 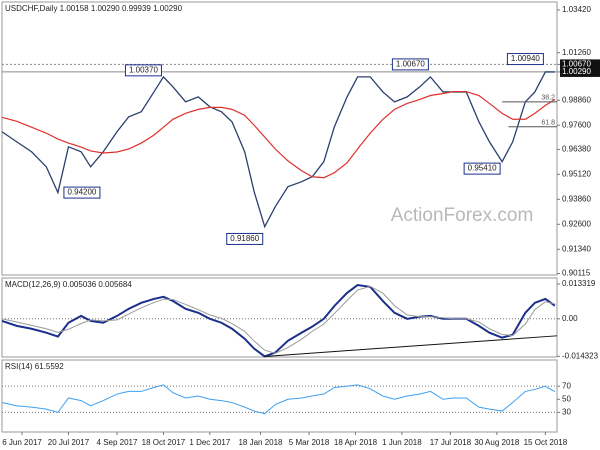 I want to click on annotation-label: 1.00370, so click(x=143, y=69).